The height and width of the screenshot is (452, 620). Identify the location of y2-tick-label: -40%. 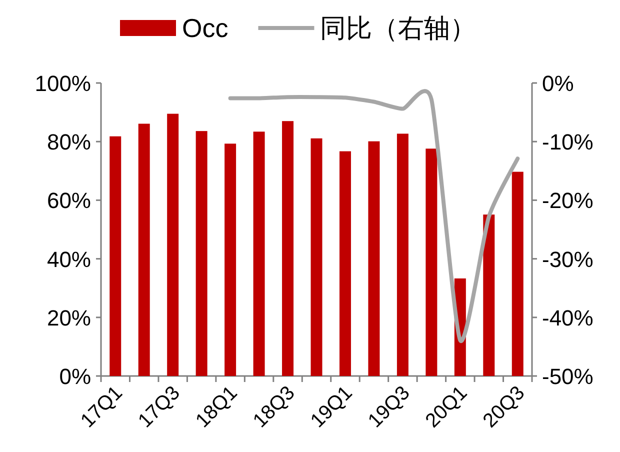
(568, 317).